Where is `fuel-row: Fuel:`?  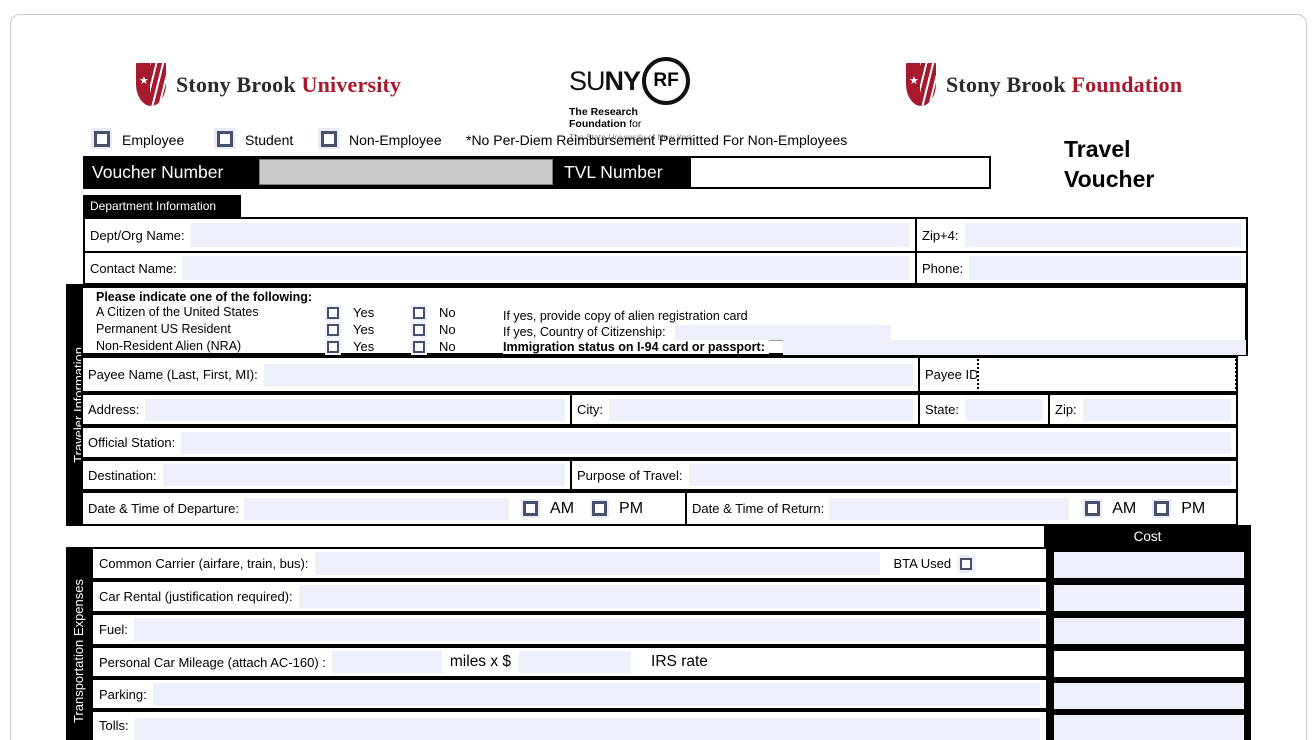
fuel-row: Fuel: is located at coordinates (569, 629).